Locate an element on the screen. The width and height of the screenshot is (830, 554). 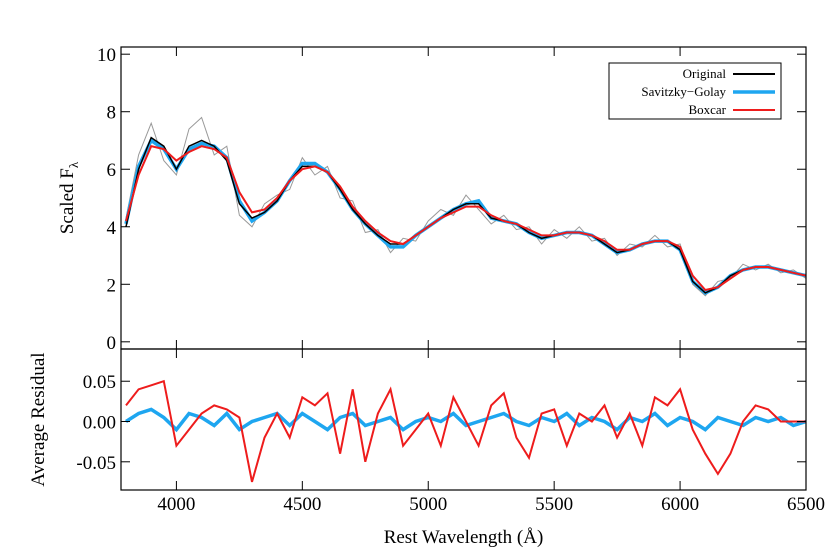
x-axis-label: Rest Wavelength (Å) is located at coordinates (464, 537).